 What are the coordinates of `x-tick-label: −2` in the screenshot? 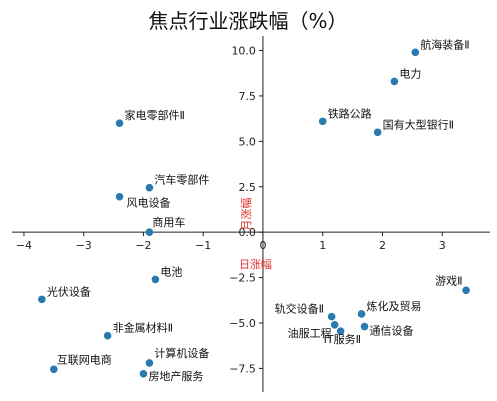 It's located at (143, 245).